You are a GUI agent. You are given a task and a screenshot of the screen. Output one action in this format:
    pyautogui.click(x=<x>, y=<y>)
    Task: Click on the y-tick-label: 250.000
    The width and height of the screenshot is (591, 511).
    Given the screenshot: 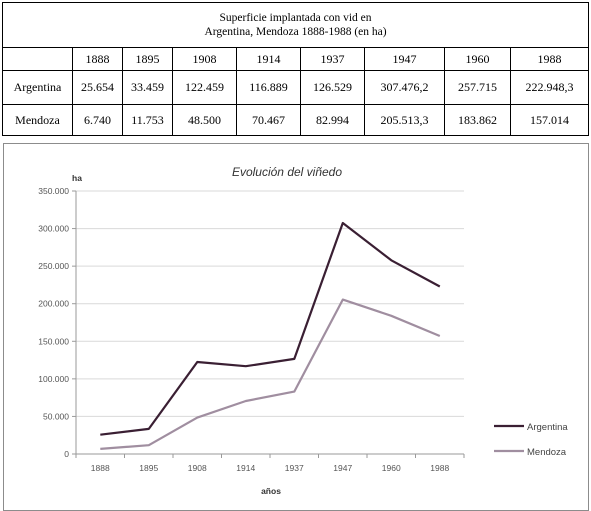 What is the action you would take?
    pyautogui.click(x=53, y=266)
    